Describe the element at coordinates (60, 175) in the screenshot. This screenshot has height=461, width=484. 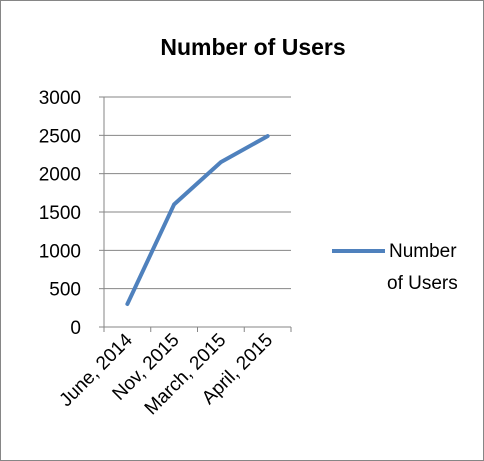
I see `y-tick-label: 2000` at that location.